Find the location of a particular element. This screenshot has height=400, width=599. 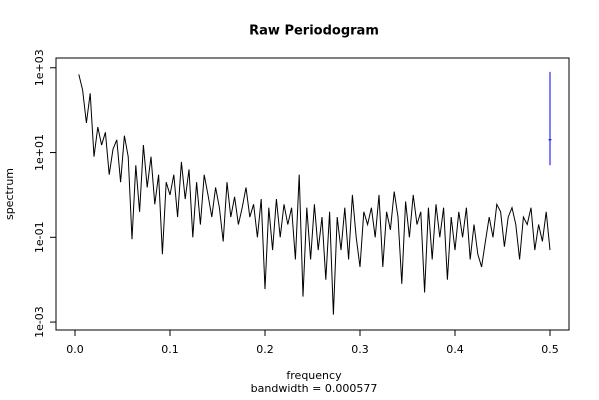

y-tick-label: 1e-01 is located at coordinates (39, 237).